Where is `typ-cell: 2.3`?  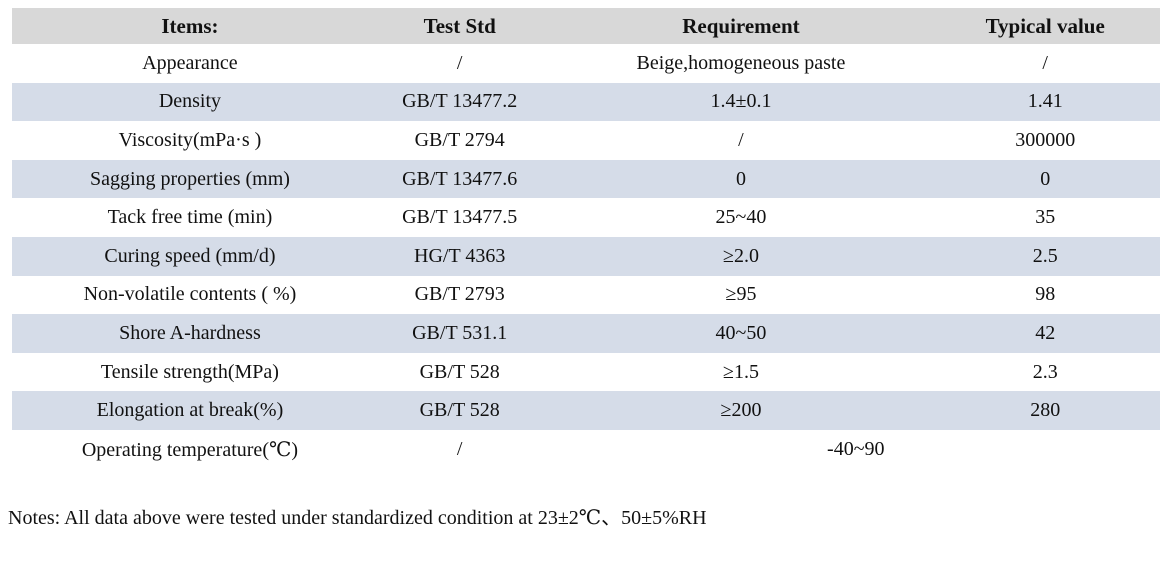 typ-cell: 2.3 is located at coordinates (1045, 371).